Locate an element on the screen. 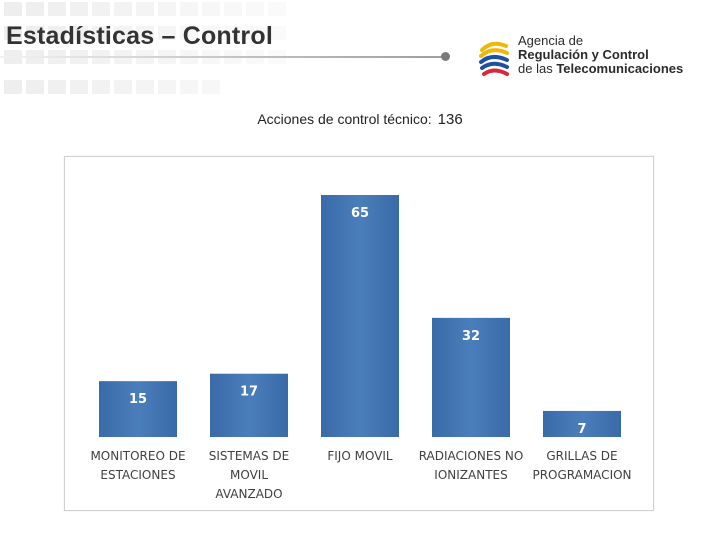  category-label-3-line-1: IONIZANTES is located at coordinates (470, 475).